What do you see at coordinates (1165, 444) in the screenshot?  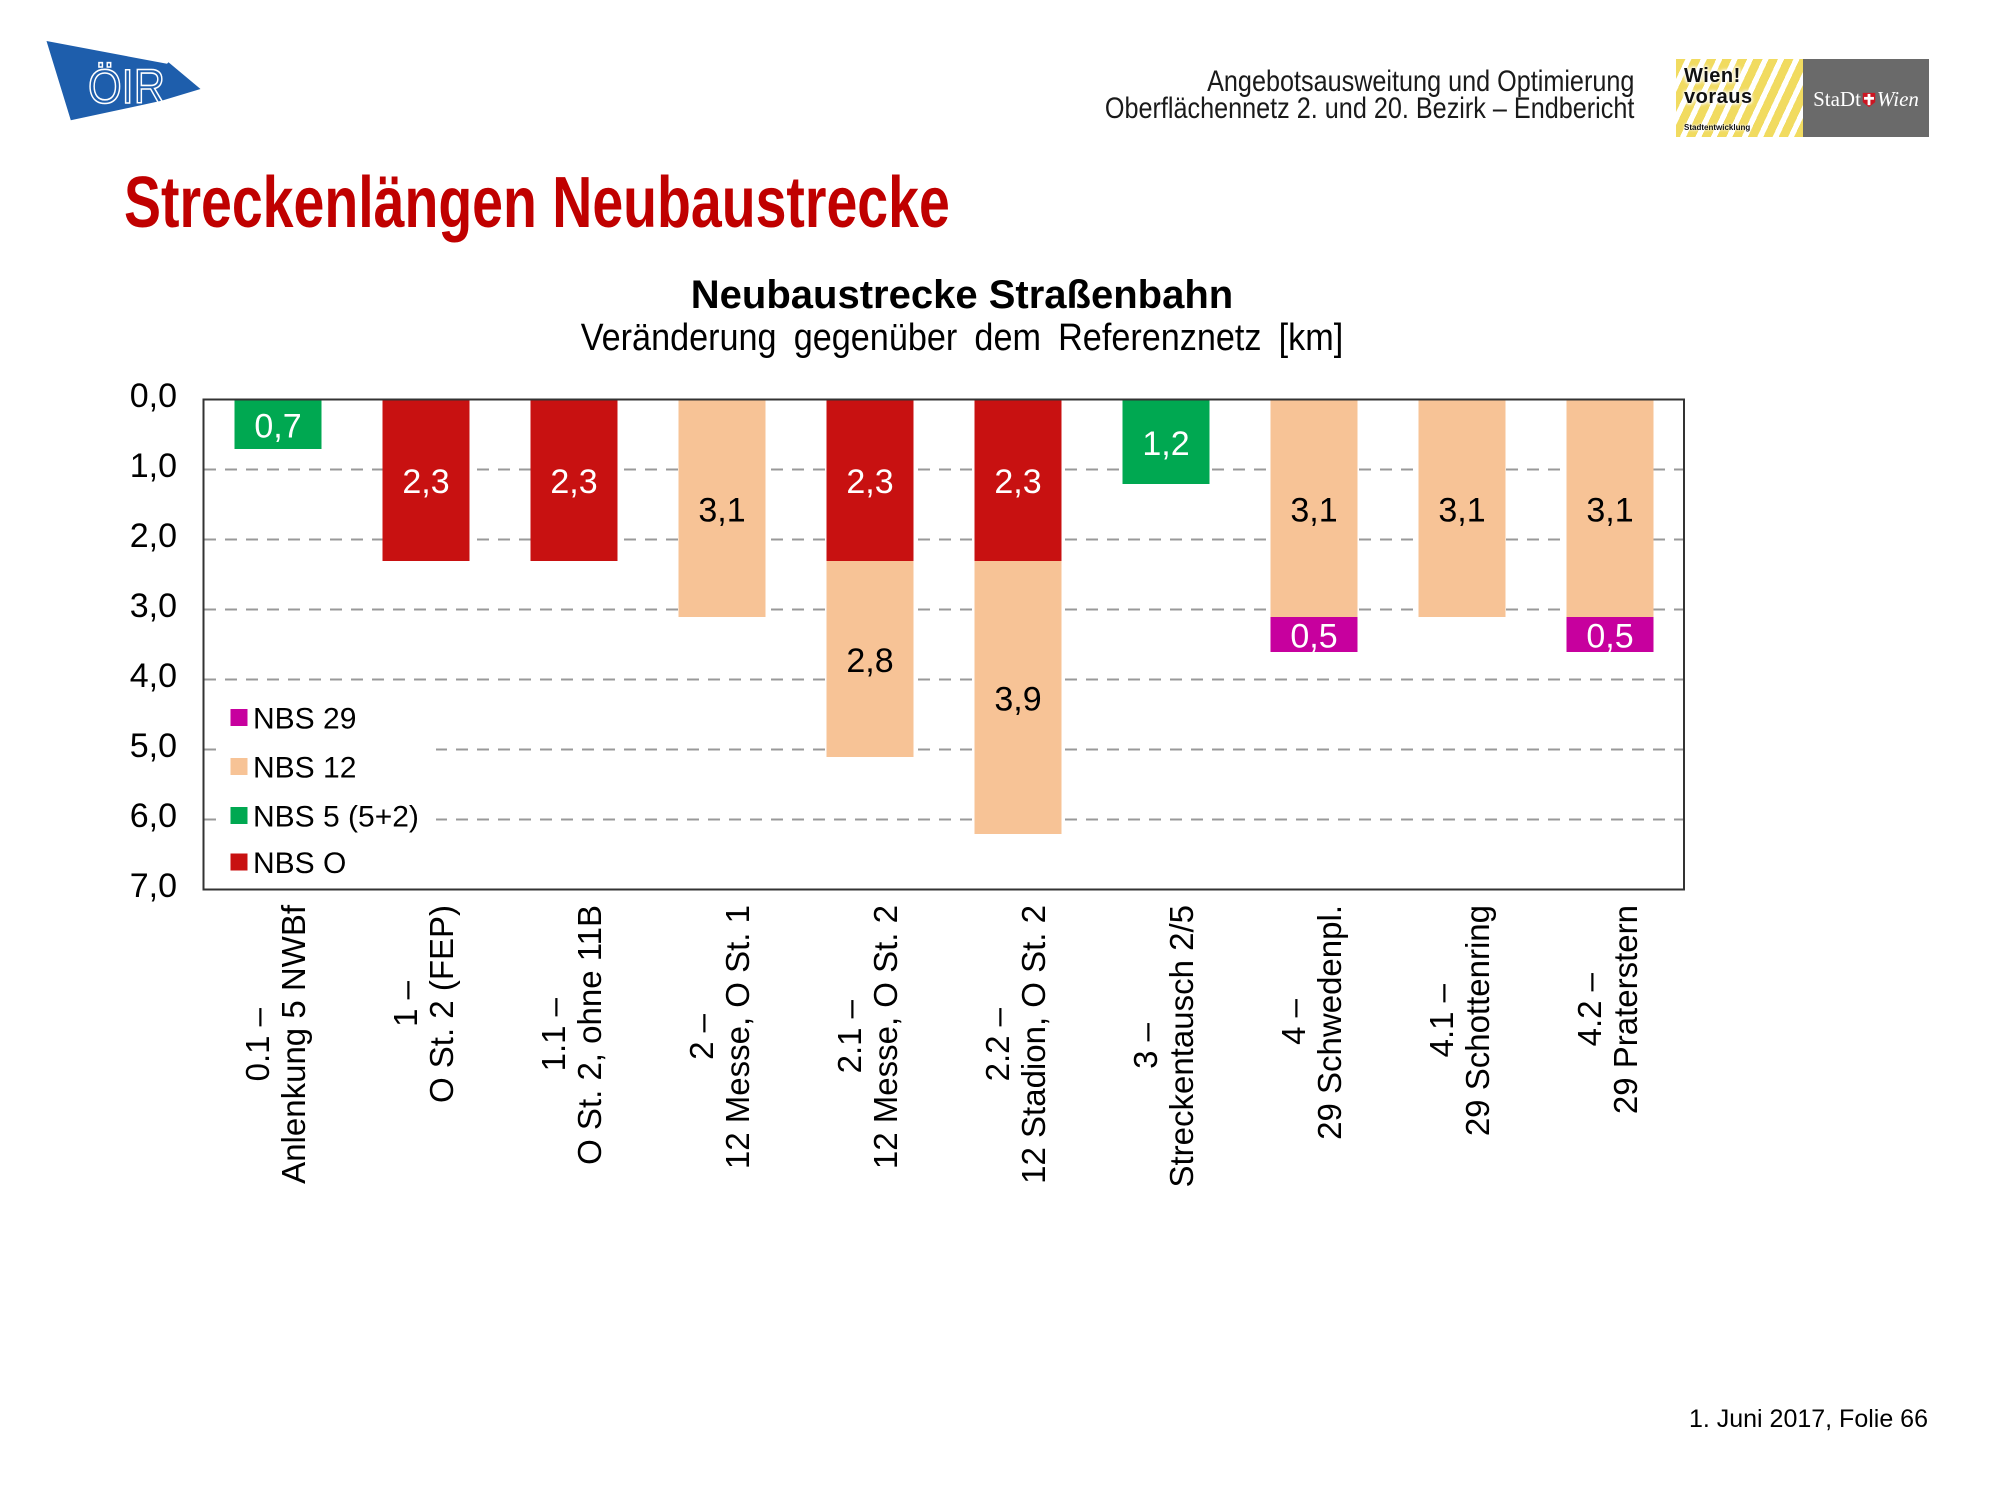 I see `svg-text: 1,2` at bounding box center [1165, 444].